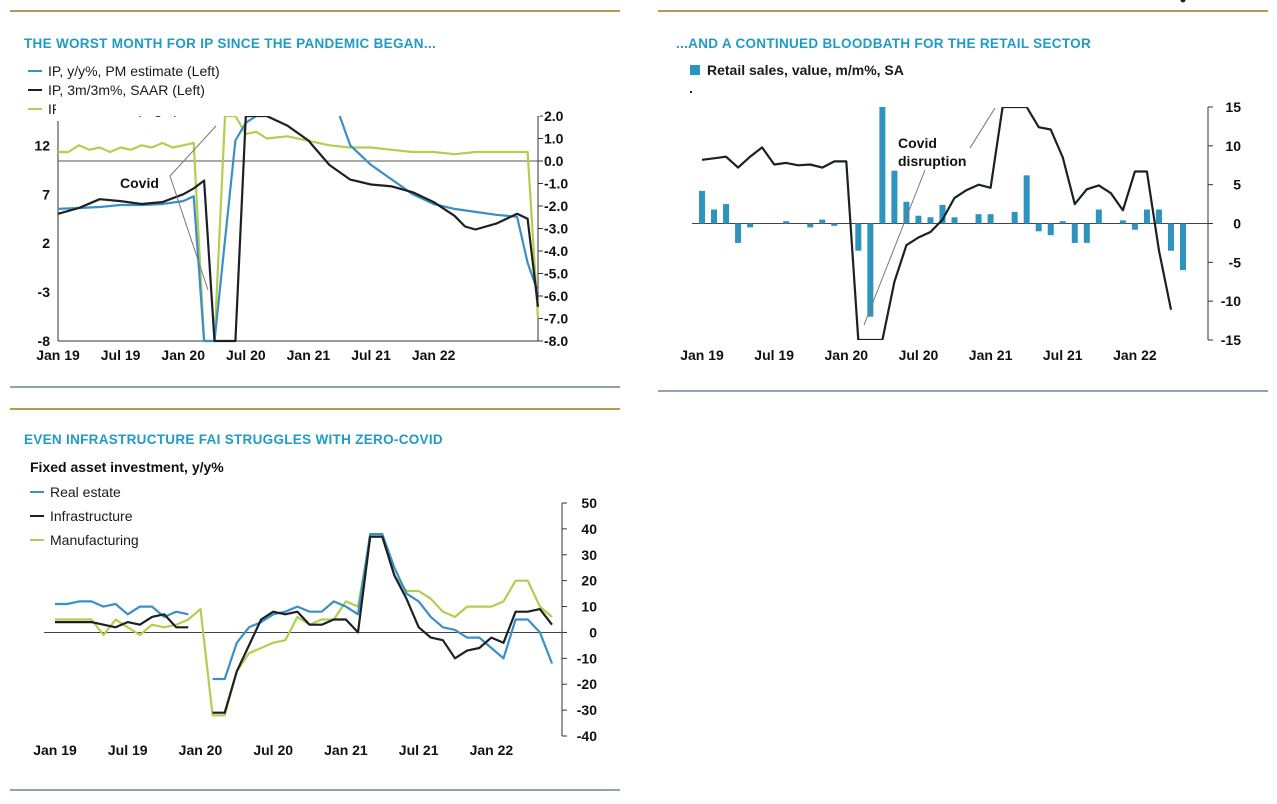  What do you see at coordinates (556, 296) in the screenshot?
I see `y-right-tick-label: -6.0` at bounding box center [556, 296].